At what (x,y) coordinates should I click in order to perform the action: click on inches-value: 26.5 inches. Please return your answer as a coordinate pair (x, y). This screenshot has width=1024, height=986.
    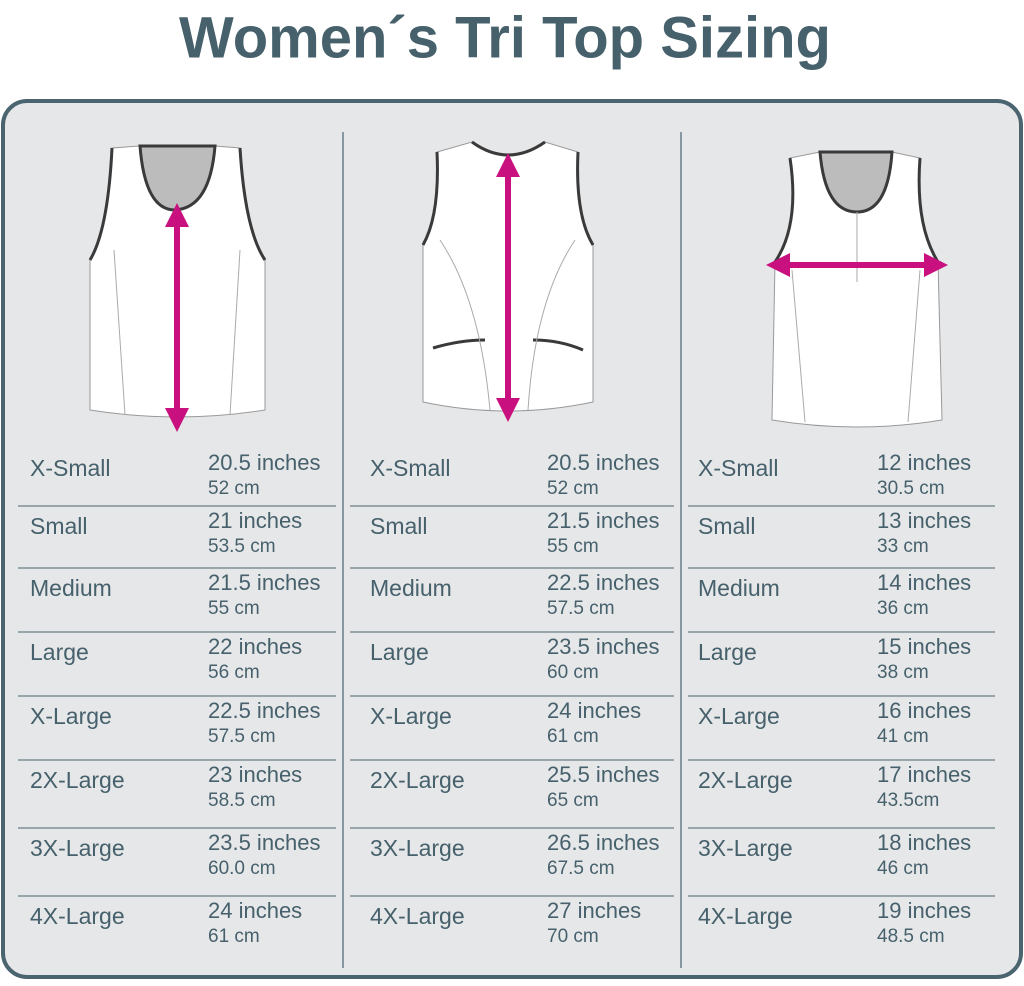
    Looking at the image, I should click on (603, 842).